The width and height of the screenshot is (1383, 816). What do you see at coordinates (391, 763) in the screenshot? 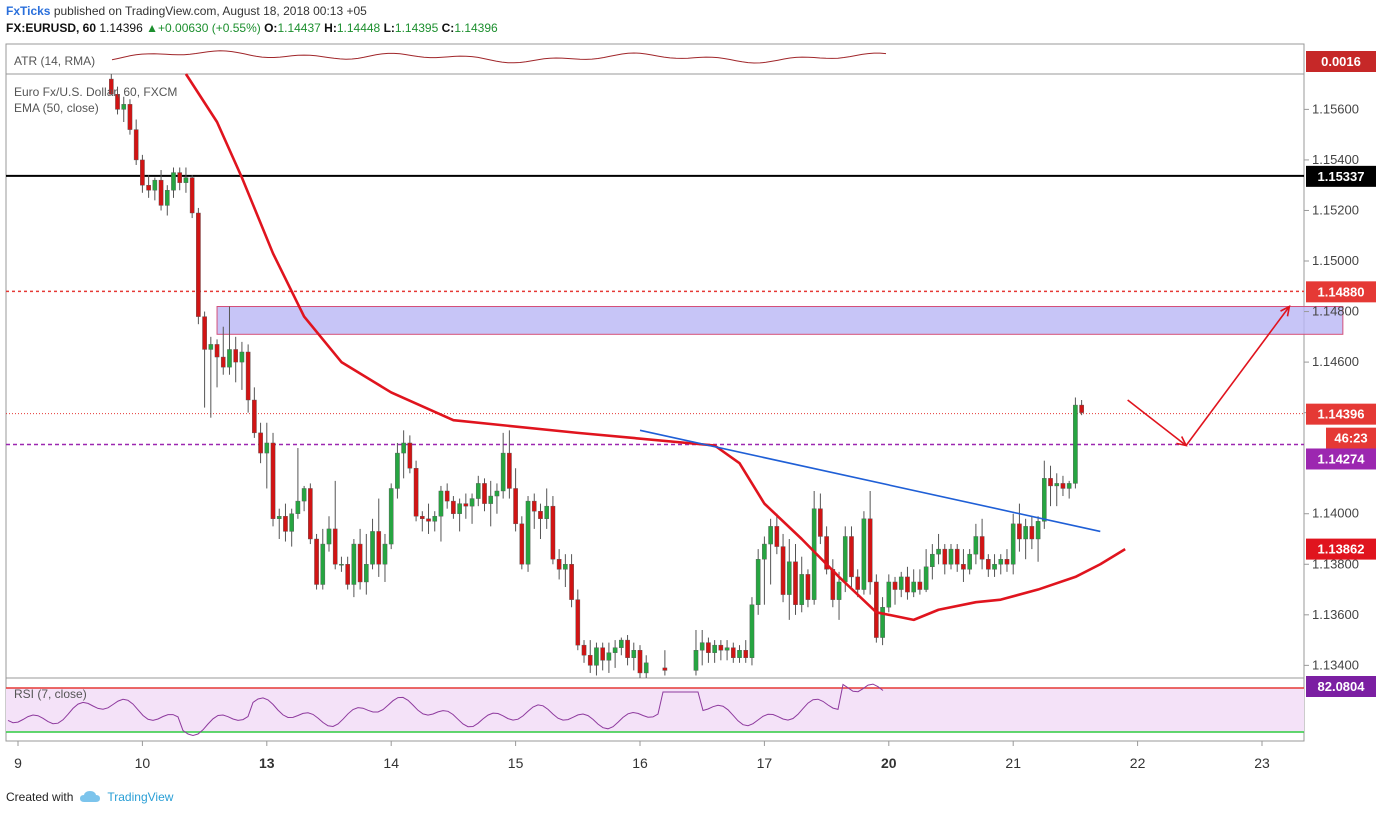
I see `x-tick-label: 14` at bounding box center [391, 763].